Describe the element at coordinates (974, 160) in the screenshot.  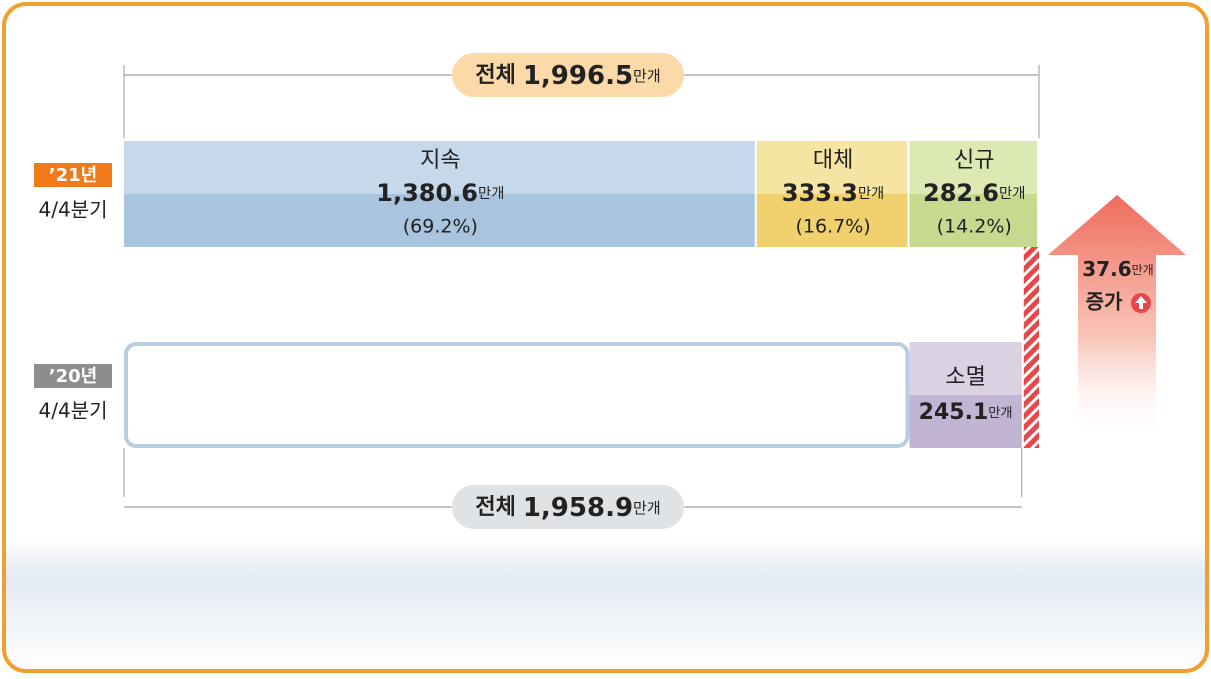
I see `segment-name: 신규` at that location.